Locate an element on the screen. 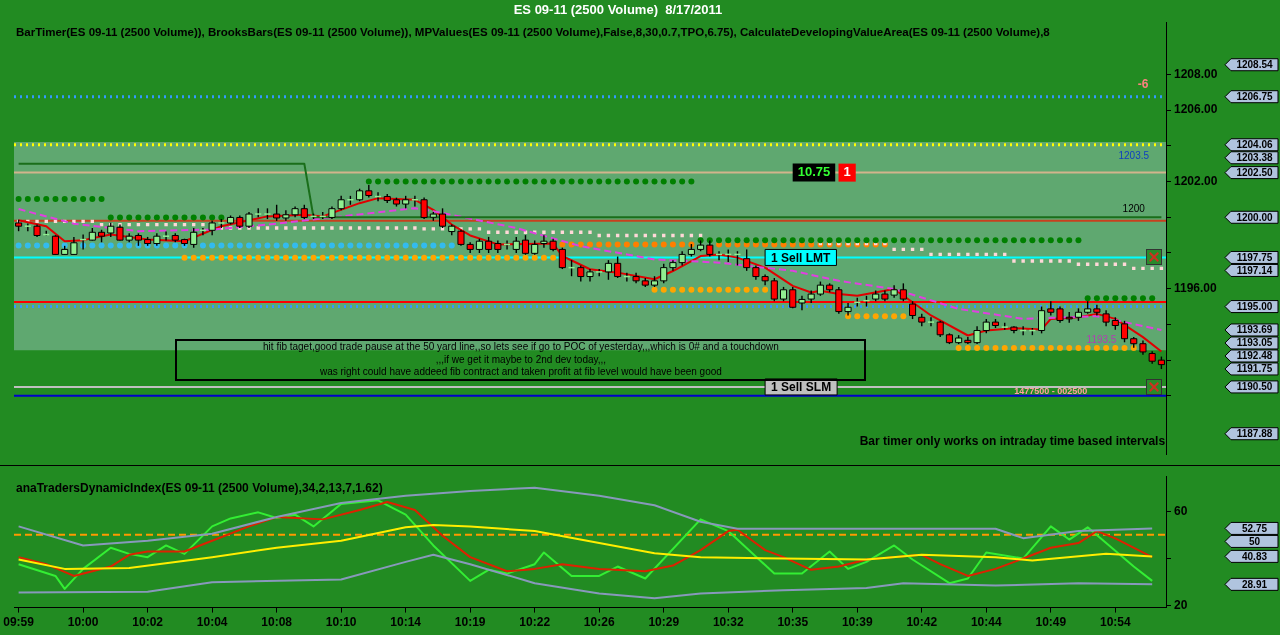  annotation: 1477500 - 002500 is located at coordinates (1051, 390).